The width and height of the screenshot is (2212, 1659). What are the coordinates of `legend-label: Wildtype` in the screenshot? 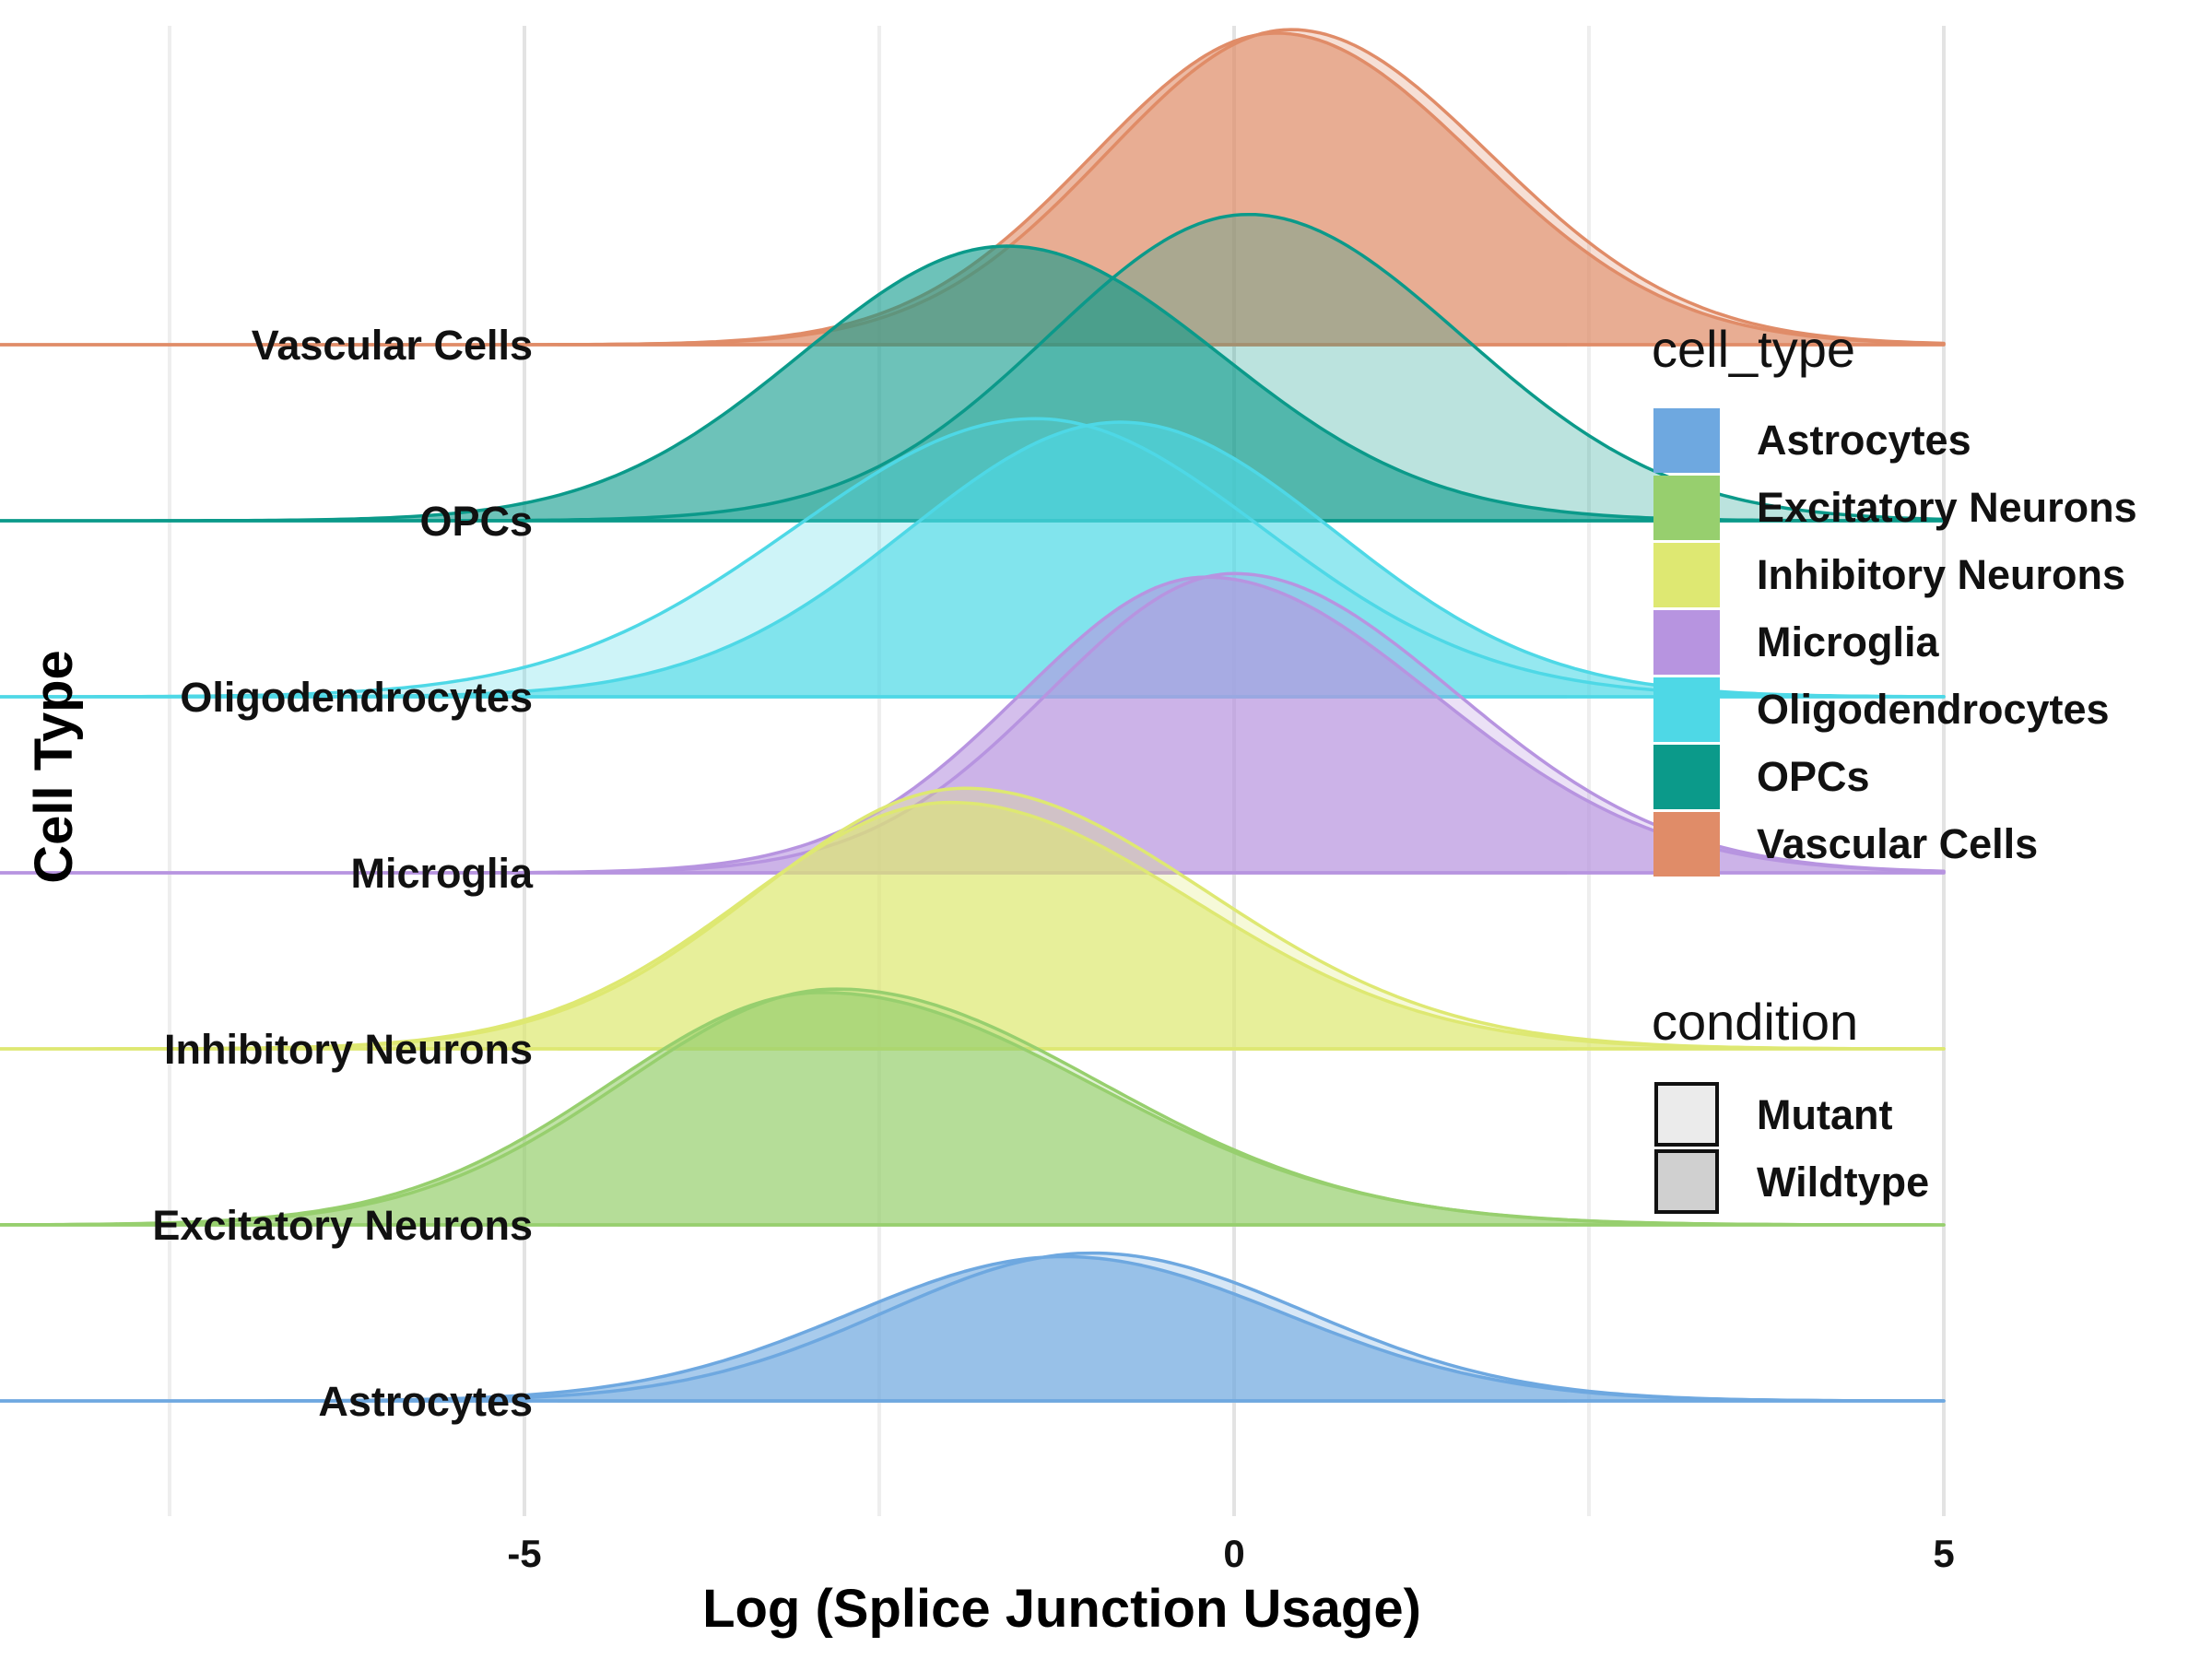 It's located at (1843, 1182).